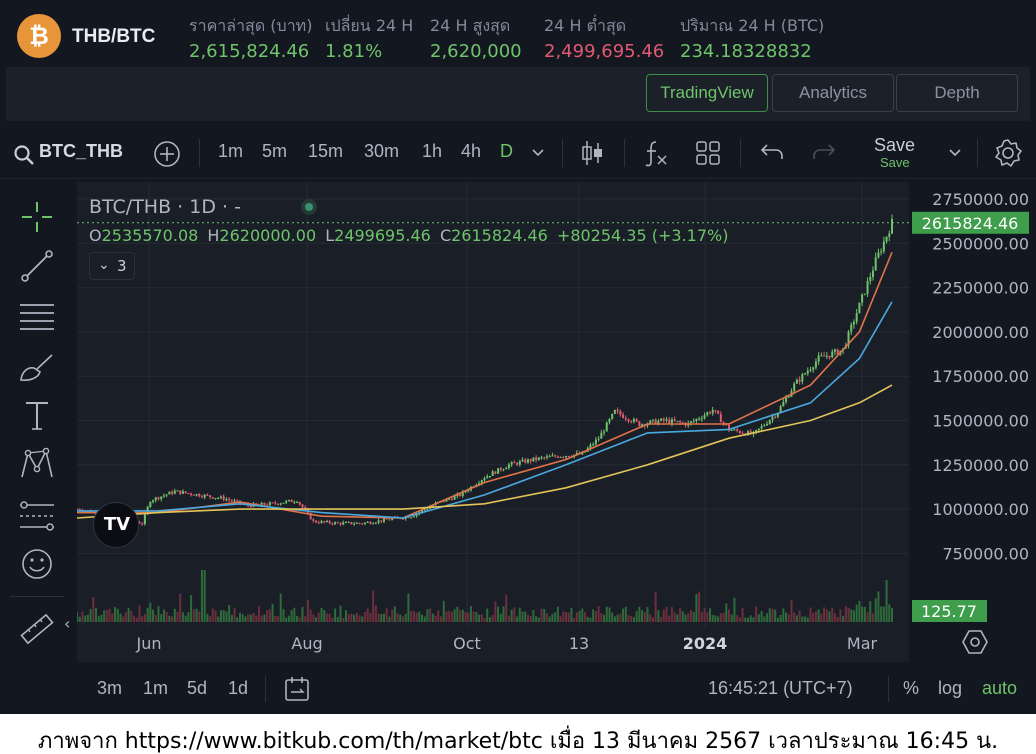 The image size is (1036, 754). Describe the element at coordinates (705, 643) in the screenshot. I see `time-tick-label: 2024` at that location.